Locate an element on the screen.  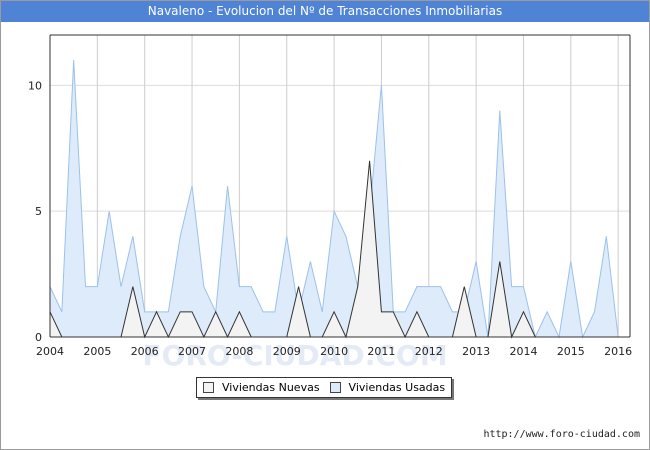
x-tick-label: 2006 is located at coordinates (145, 351).